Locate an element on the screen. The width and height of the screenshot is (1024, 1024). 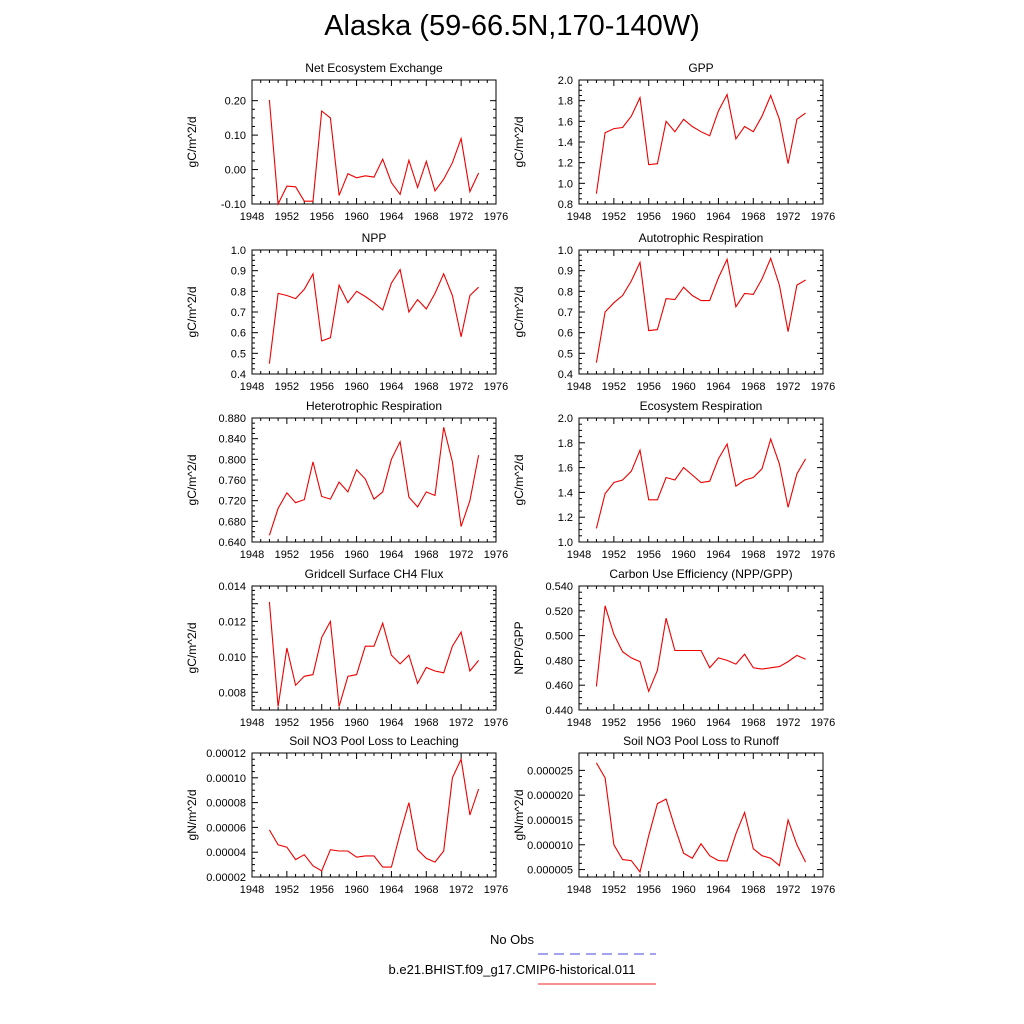
y-tick-label: 0.5 is located at coordinates (238, 354).